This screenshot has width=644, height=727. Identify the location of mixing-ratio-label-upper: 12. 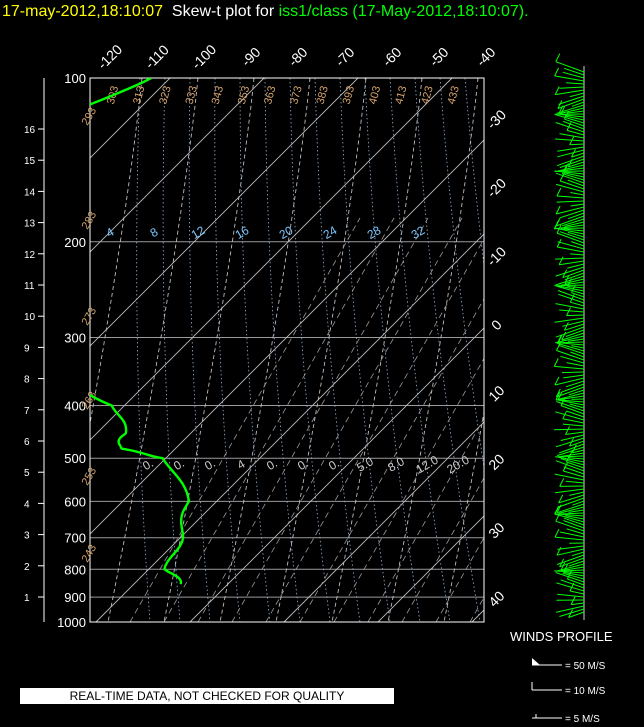
(198, 232).